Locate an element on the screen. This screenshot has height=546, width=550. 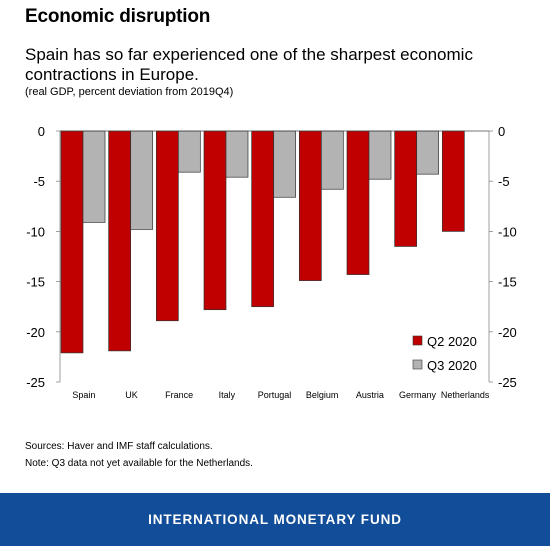
bar-q3-uk is located at coordinates (142, 180).